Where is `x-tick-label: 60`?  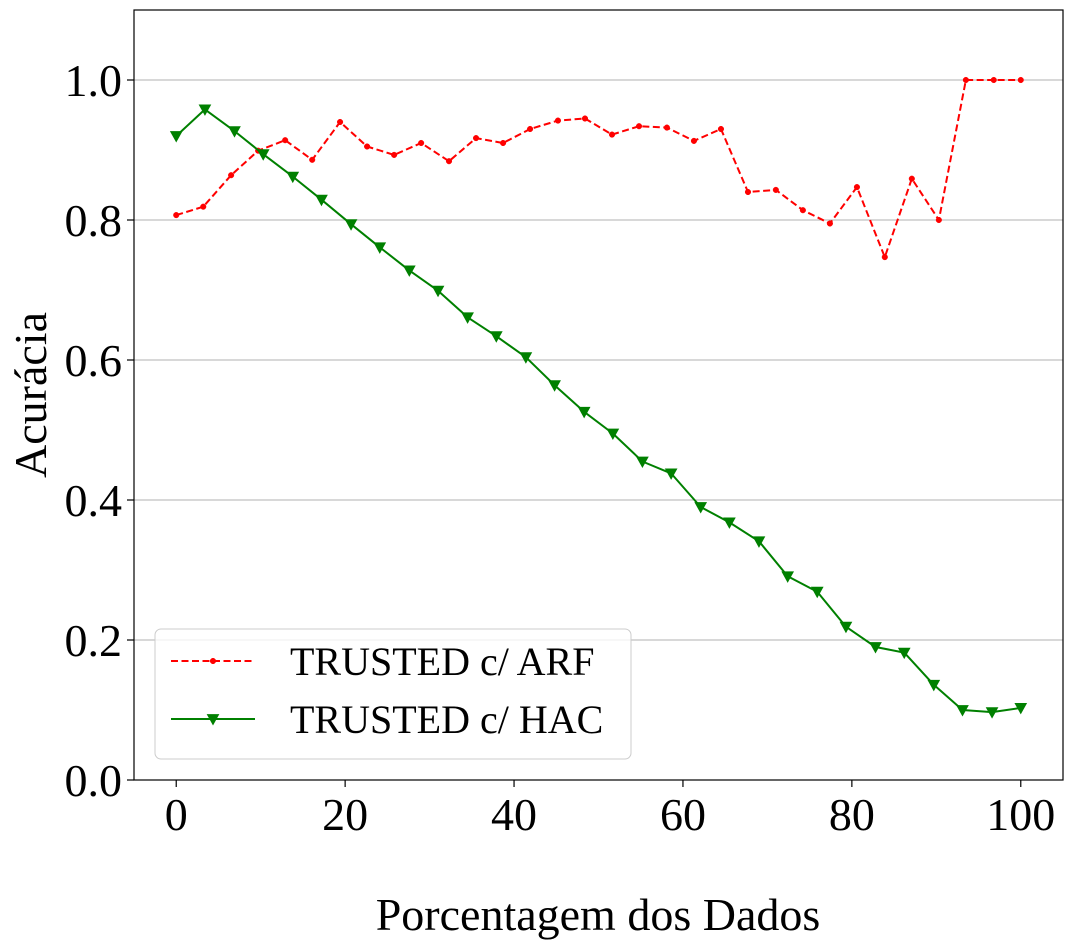
x-tick-label: 60 is located at coordinates (683, 814).